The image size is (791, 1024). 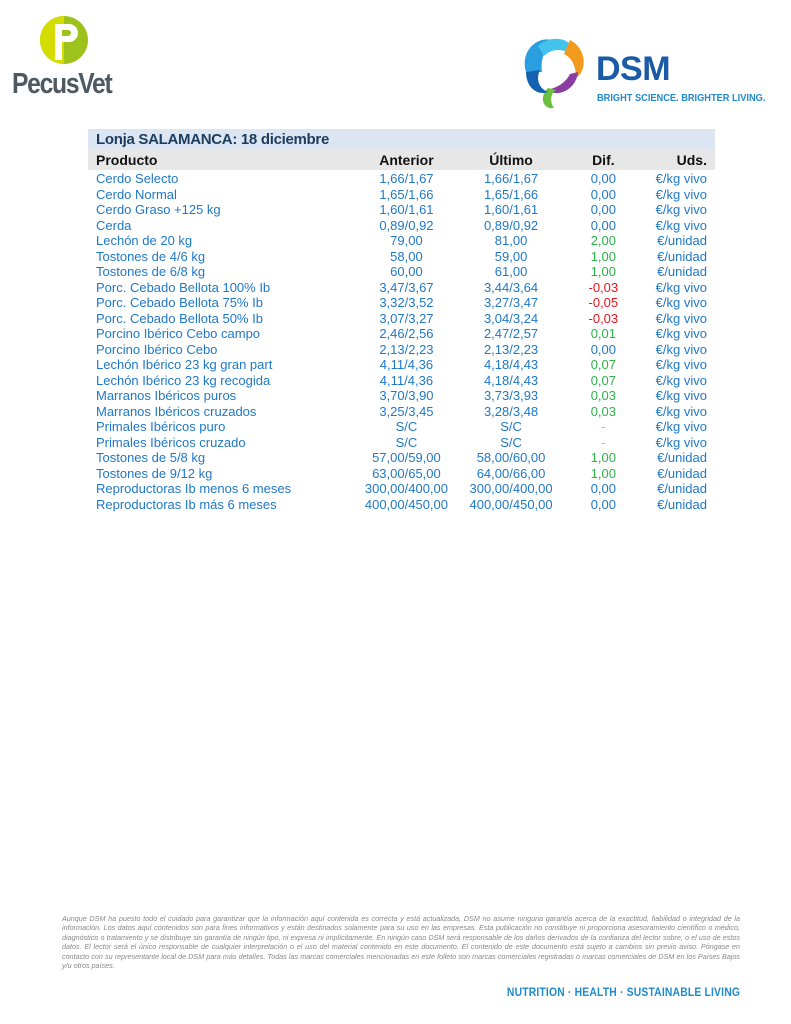 What do you see at coordinates (183, 287) in the screenshot?
I see `cell-producto: Porc. Cebado Bellota 100% Ib` at bounding box center [183, 287].